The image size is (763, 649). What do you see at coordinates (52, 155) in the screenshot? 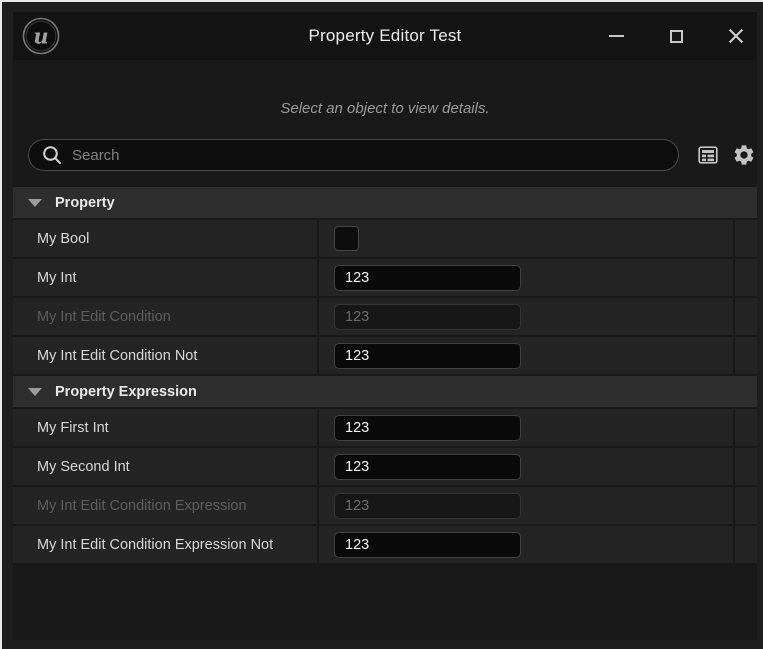
I see `search-icon` at bounding box center [52, 155].